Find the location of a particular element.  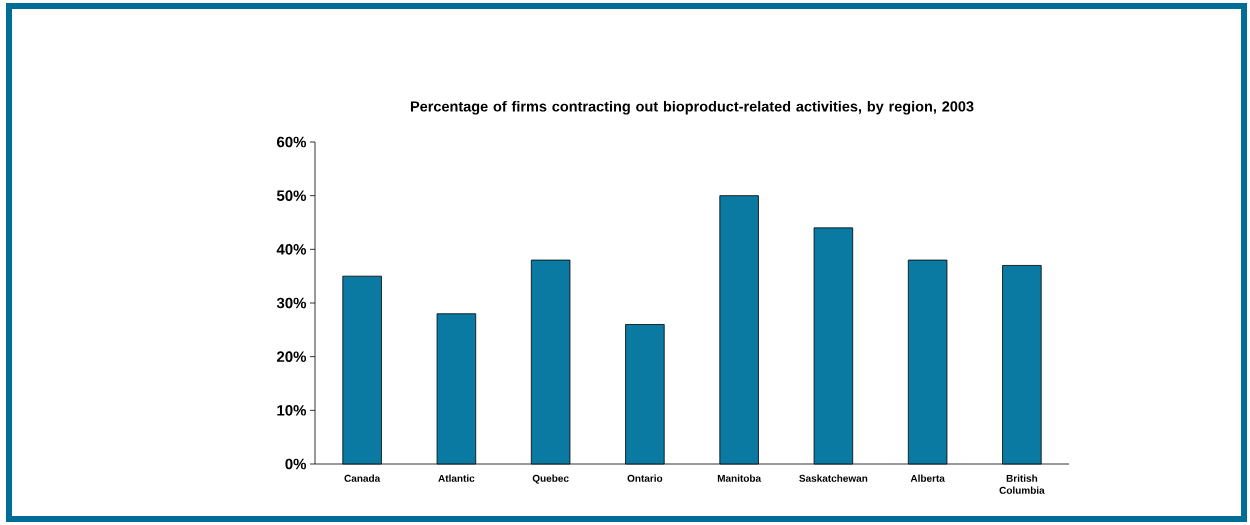

y-tick-label: 50% is located at coordinates (291, 195).